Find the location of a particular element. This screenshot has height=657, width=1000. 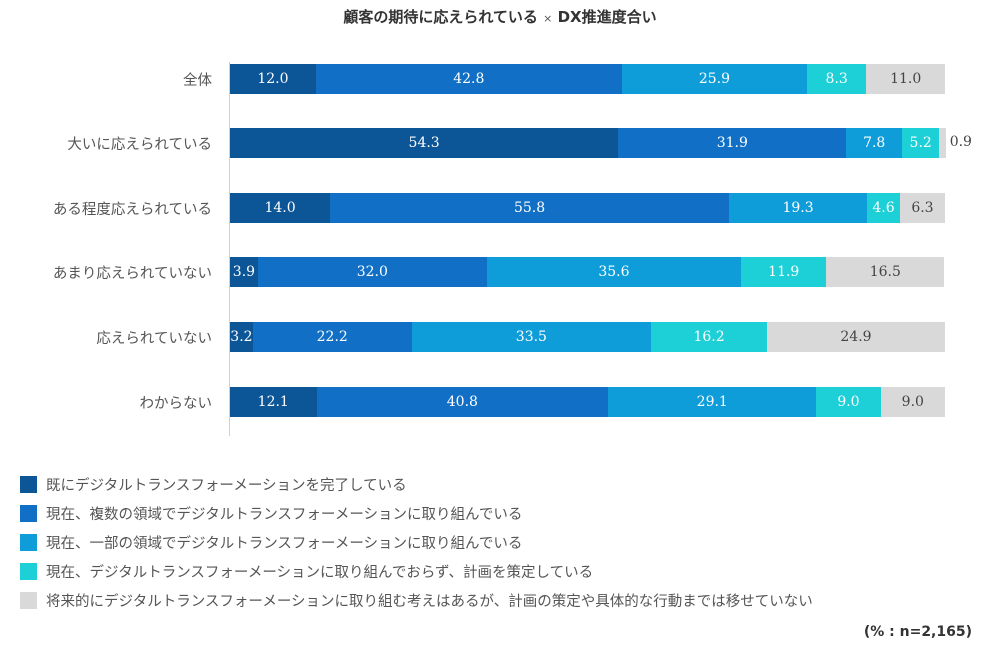

data-label: 8.3 is located at coordinates (836, 79).